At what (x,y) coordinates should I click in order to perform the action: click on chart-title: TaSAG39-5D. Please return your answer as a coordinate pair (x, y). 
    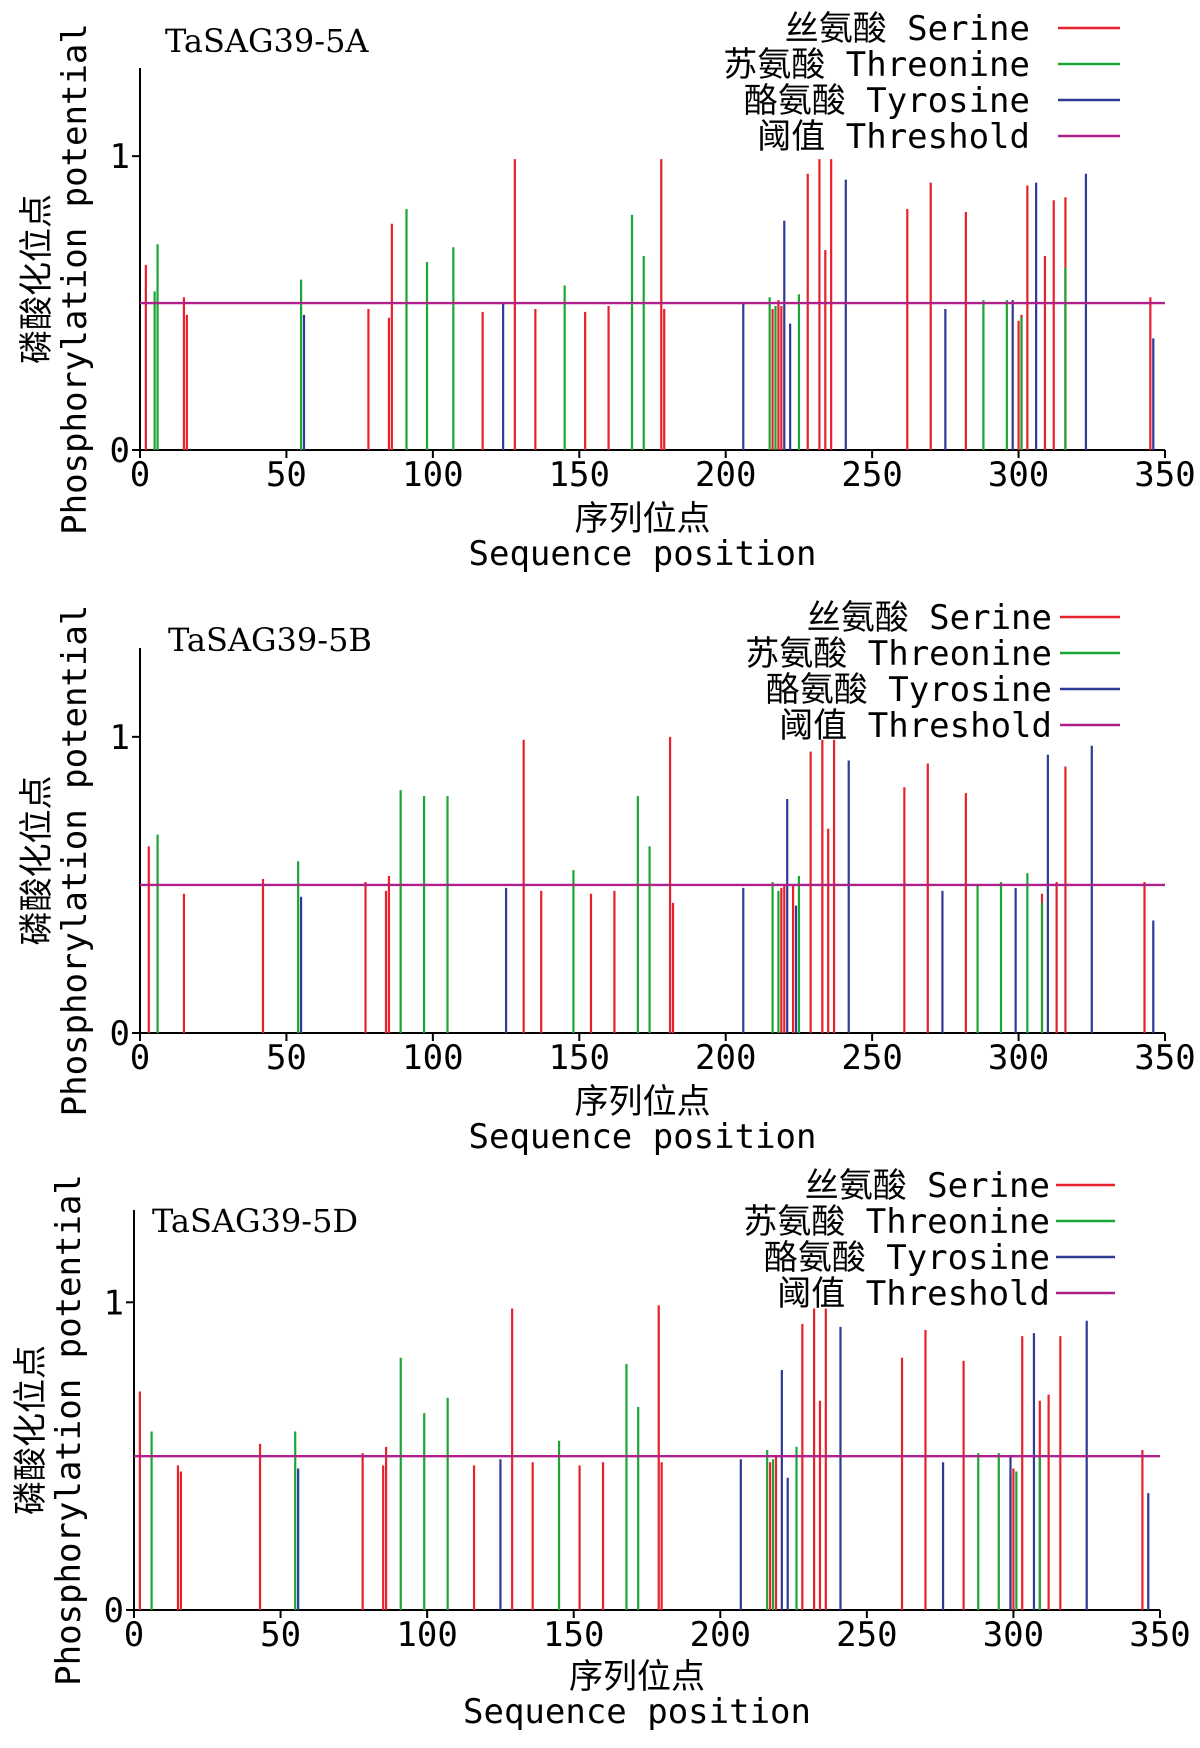
    Looking at the image, I should click on (255, 1221).